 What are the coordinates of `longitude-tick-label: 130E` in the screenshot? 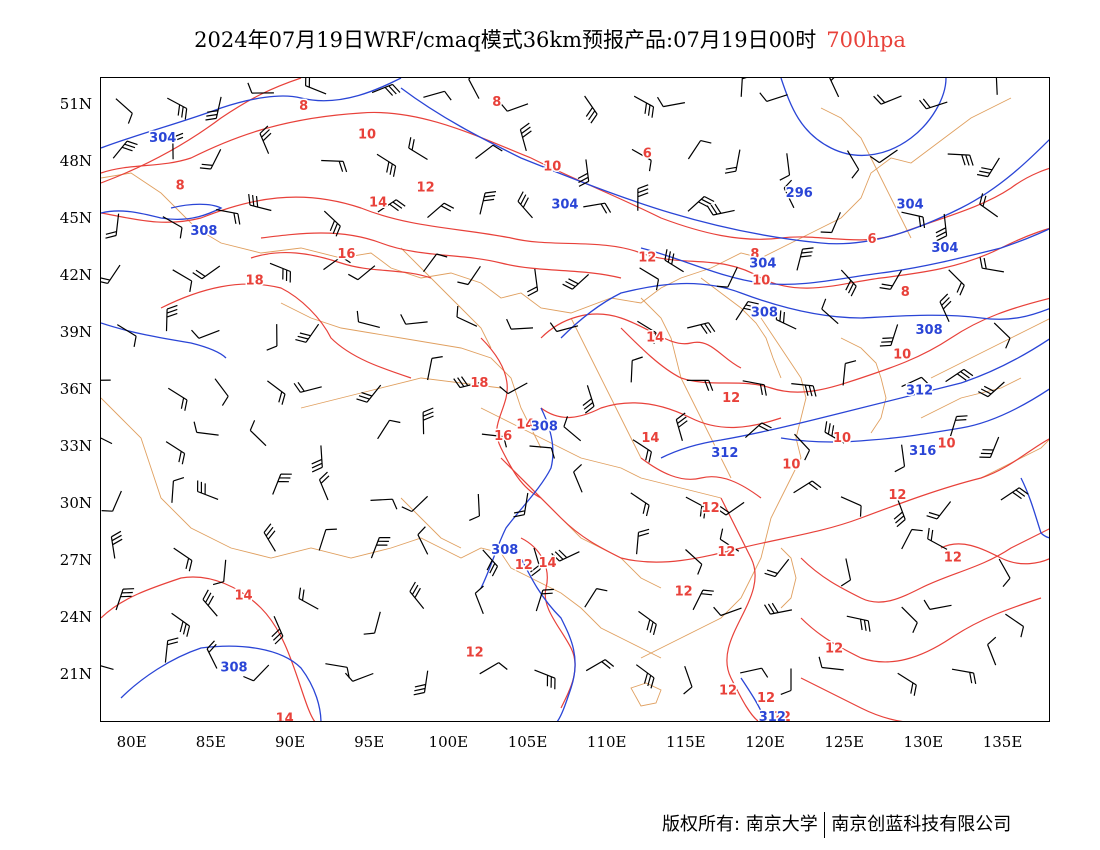 It's located at (923, 742).